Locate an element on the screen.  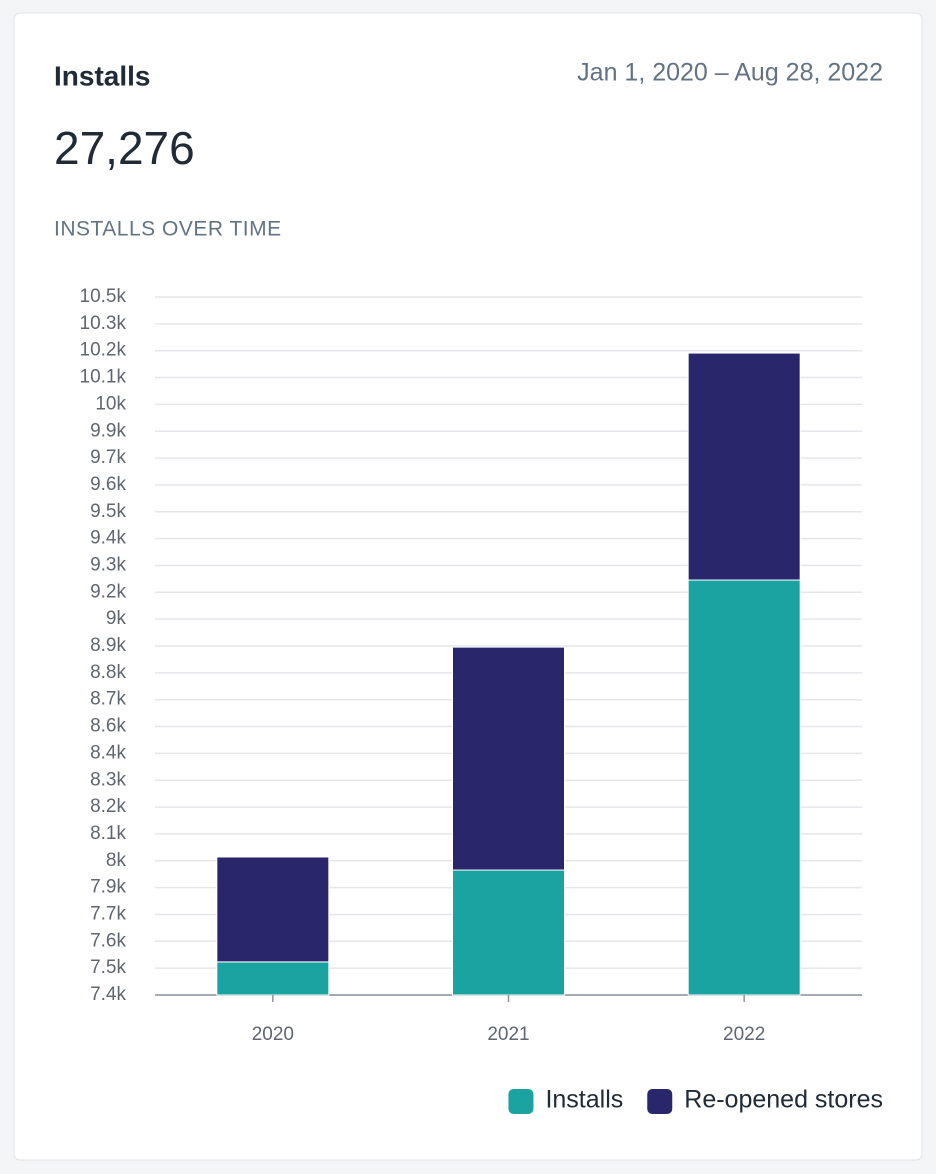
y-tick-label: 10.3k is located at coordinates (103, 323).